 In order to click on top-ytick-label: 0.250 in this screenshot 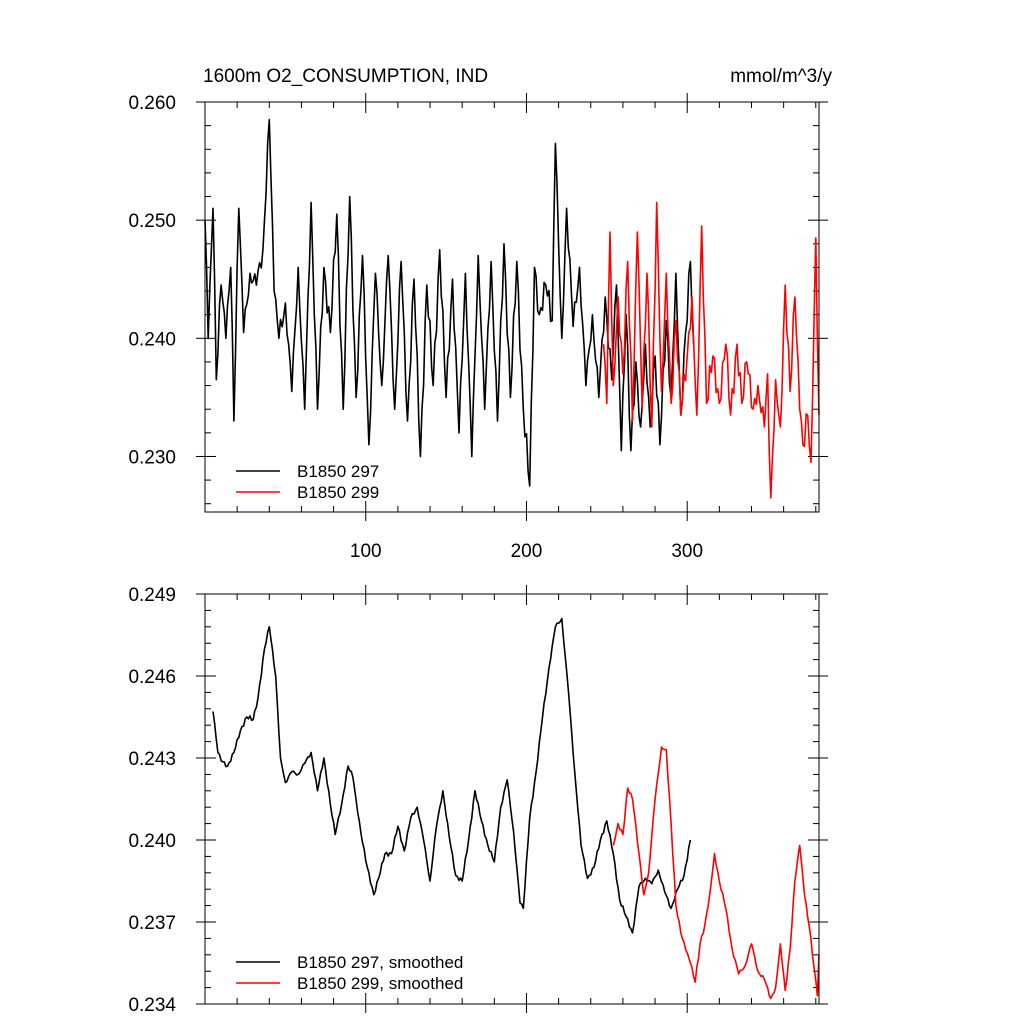, I will do `click(152, 221)`.